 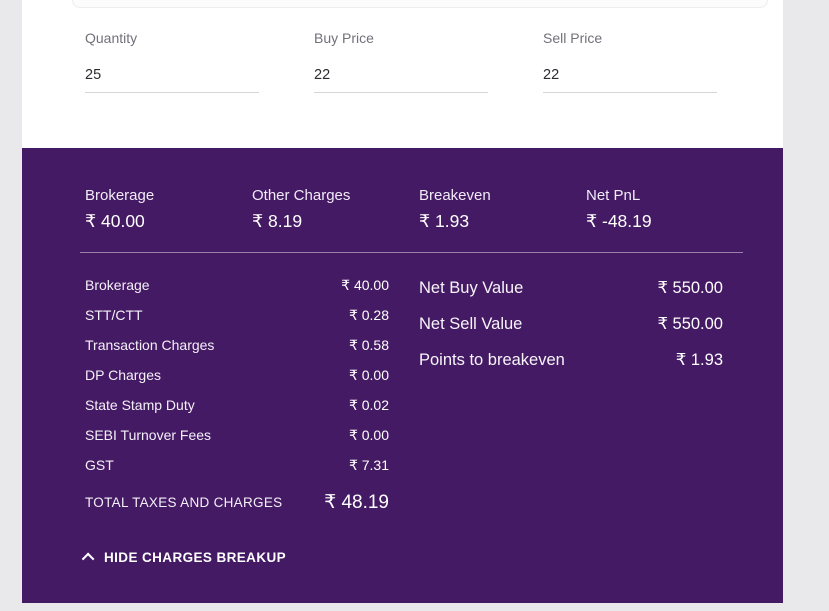 I want to click on table-row: Transaction Charges ₹ 0.58, so click(x=237, y=345).